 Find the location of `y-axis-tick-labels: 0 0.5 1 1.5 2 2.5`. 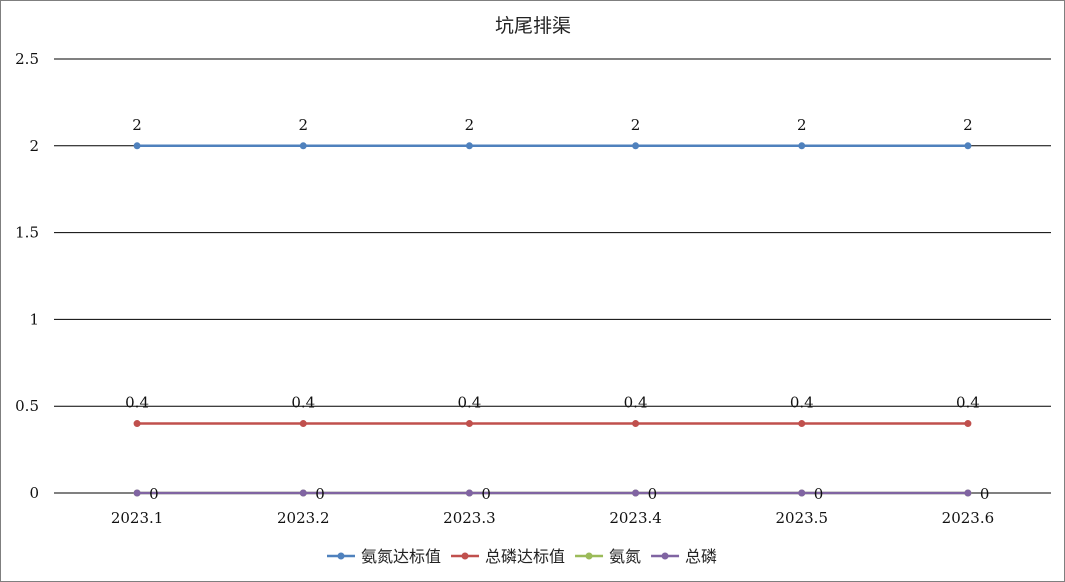

y-axis-tick-labels: 0 0.5 1 1.5 2 2.5 is located at coordinates (27, 276).